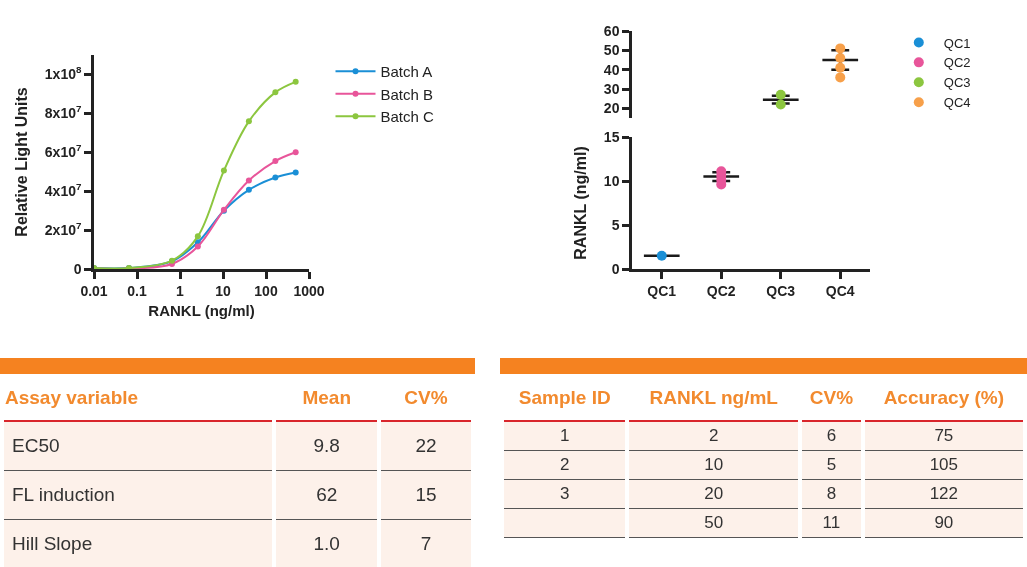  I want to click on text: EC50, so click(138, 446).